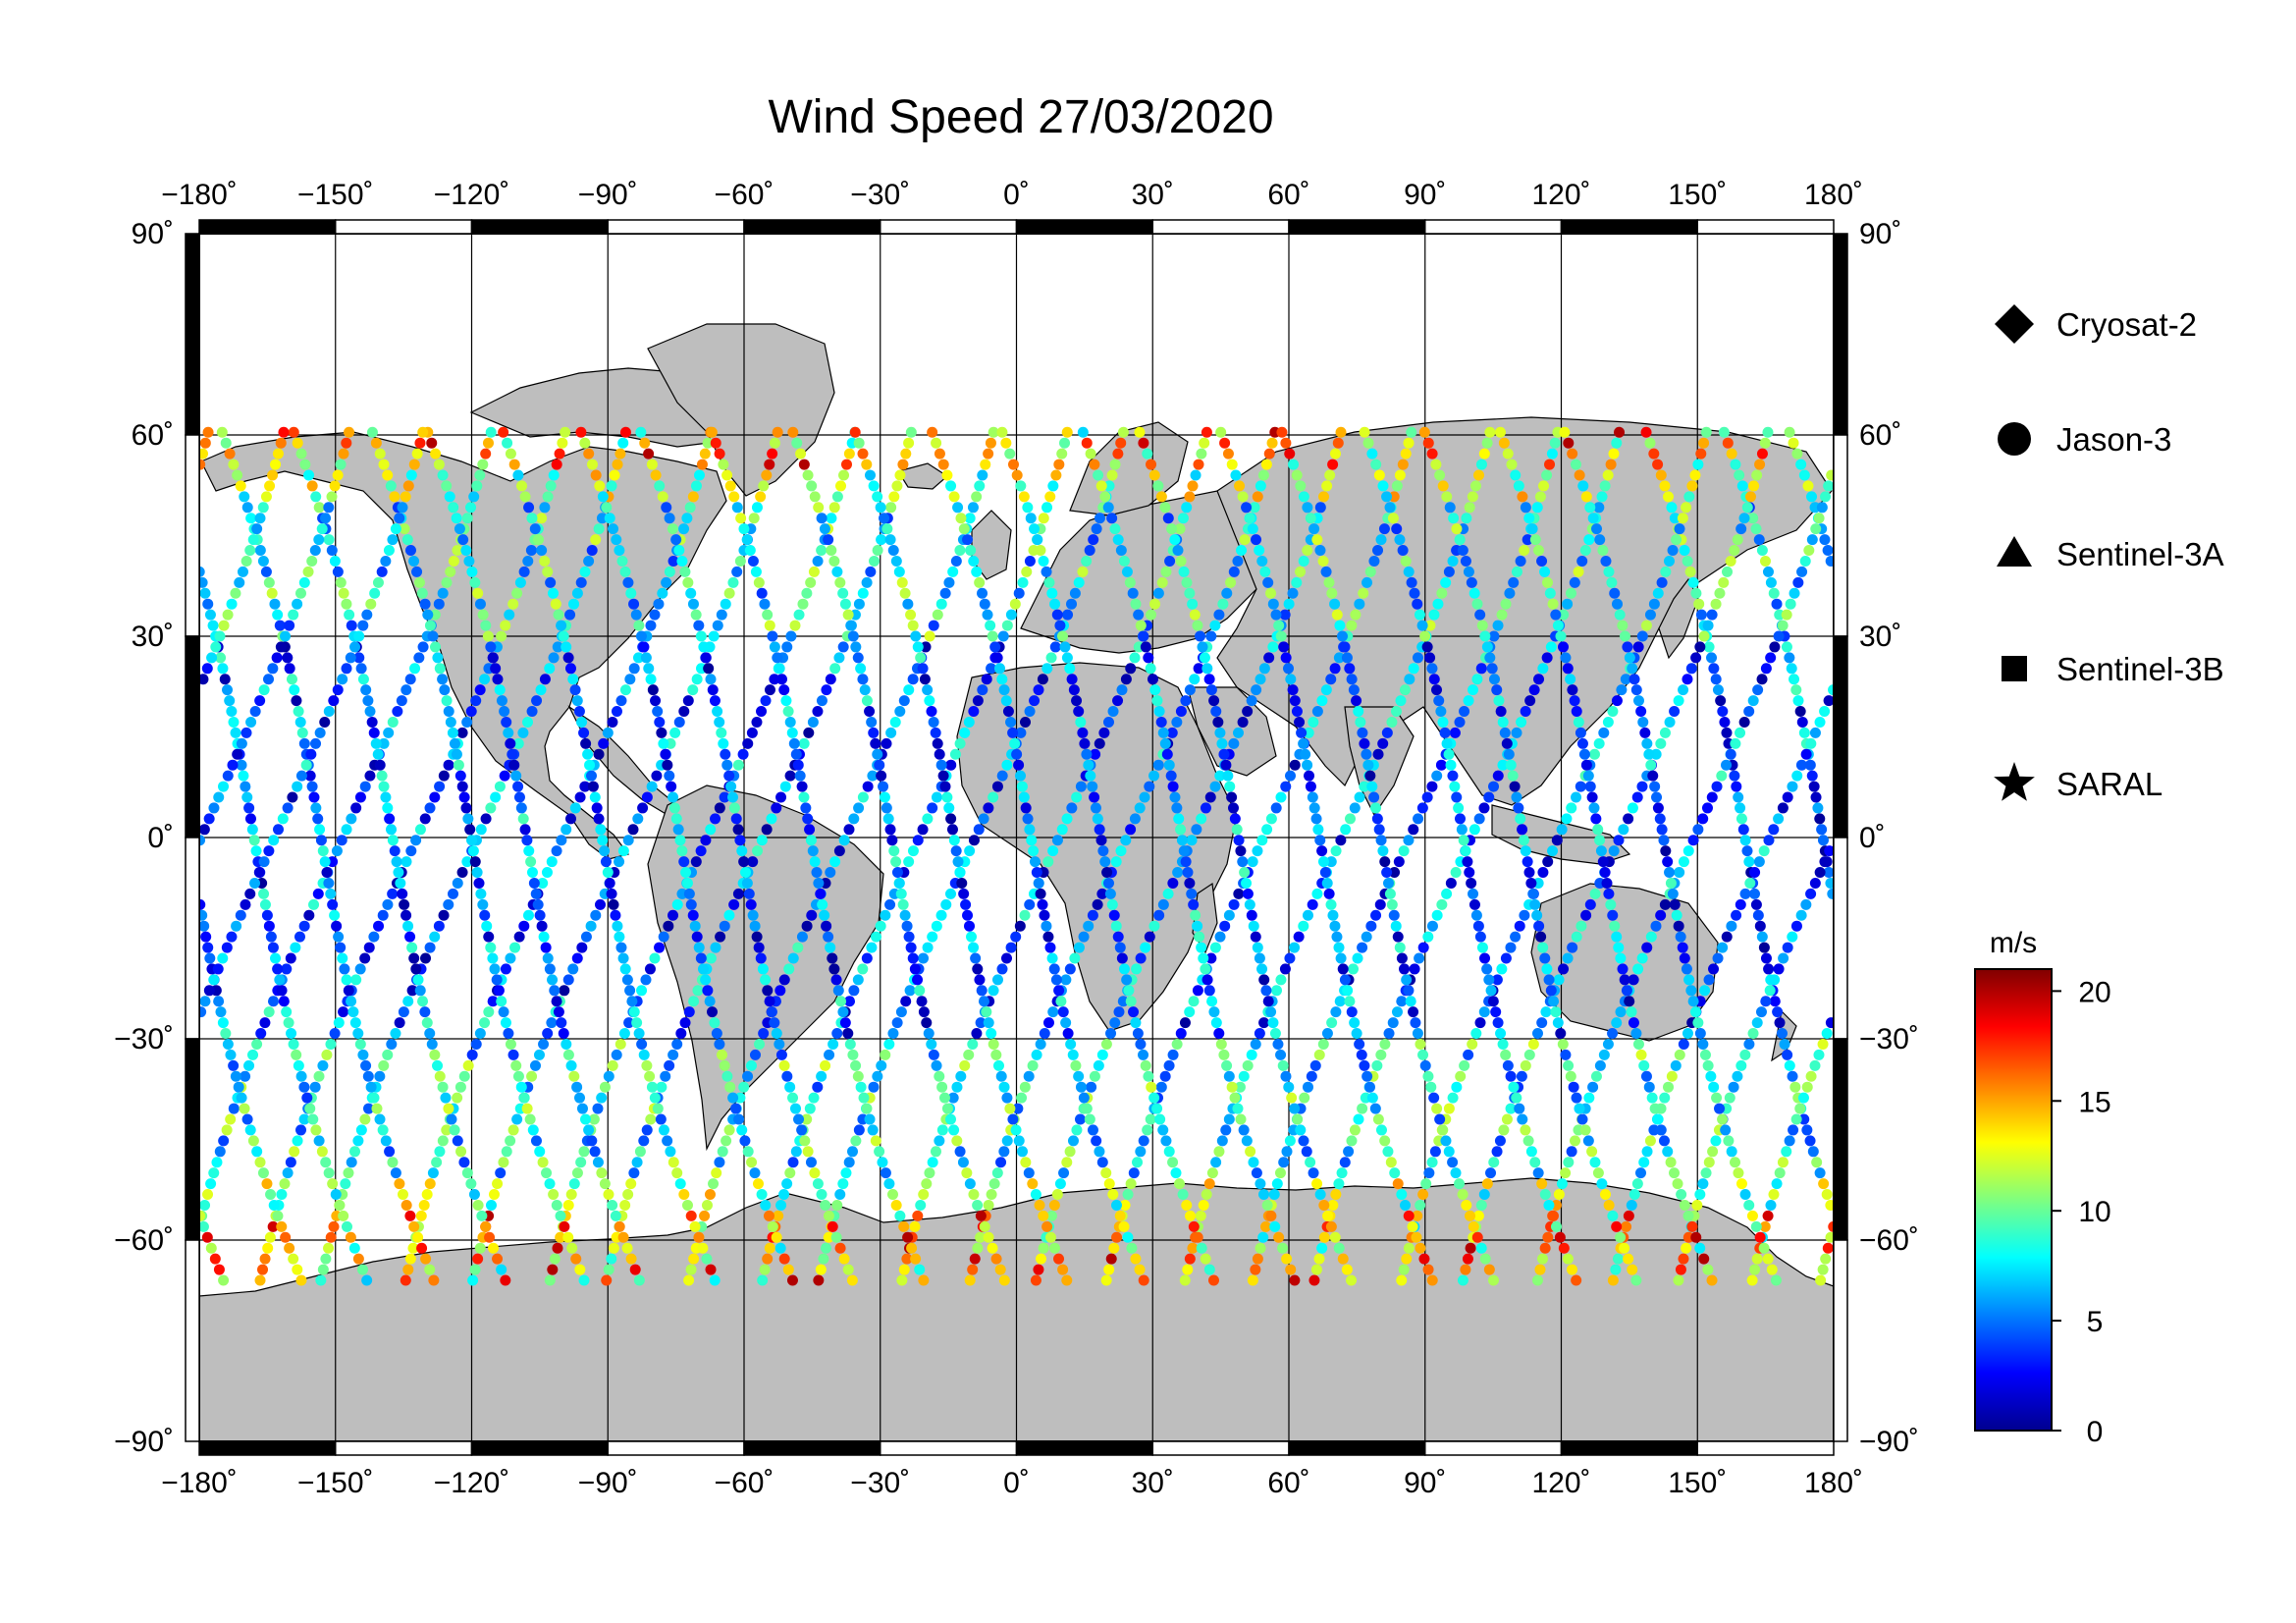 This screenshot has width=2296, height=1623. I want to click on star-marker-icon, so click(2014, 781).